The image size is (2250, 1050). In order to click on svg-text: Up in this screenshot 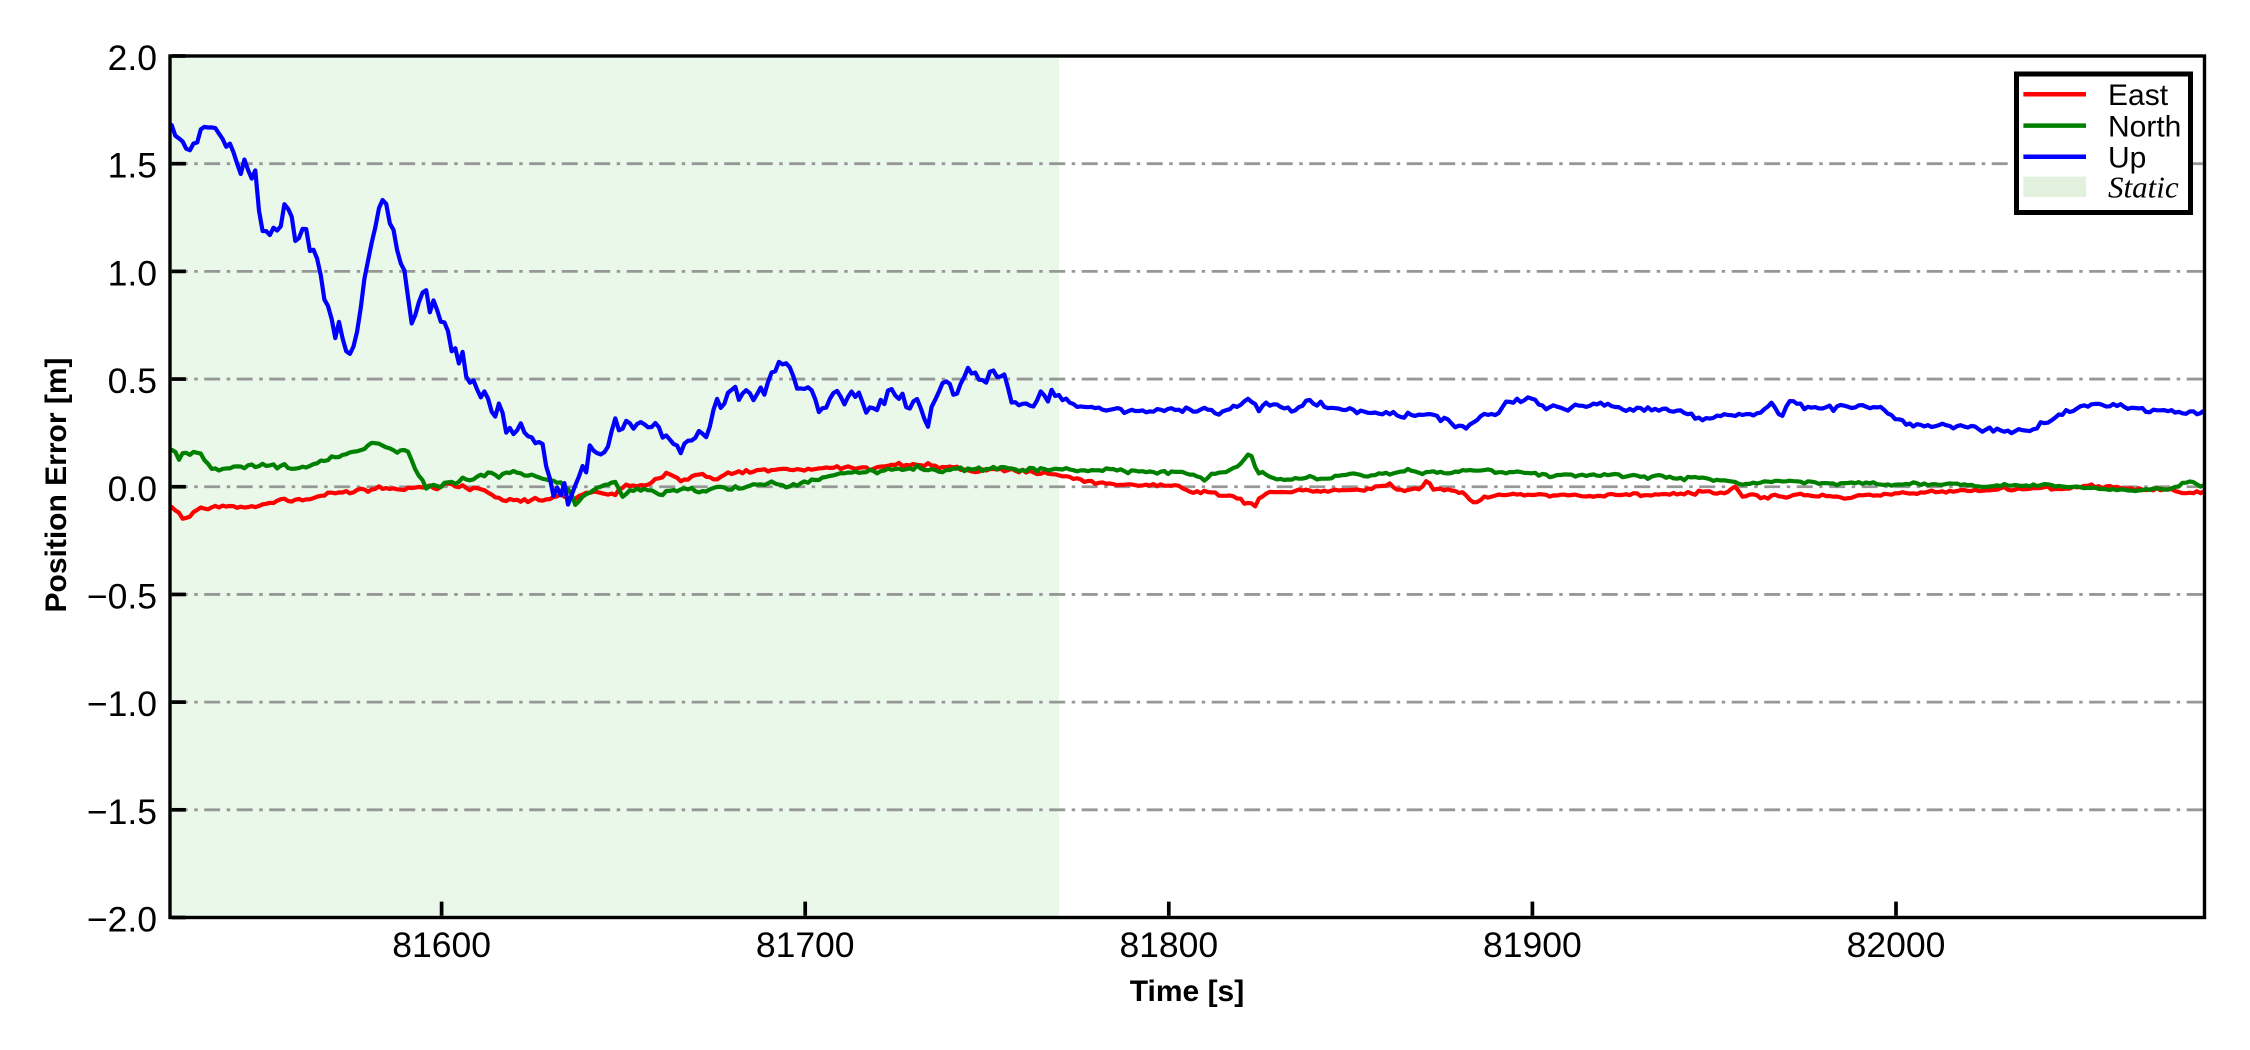, I will do `click(2127, 158)`.